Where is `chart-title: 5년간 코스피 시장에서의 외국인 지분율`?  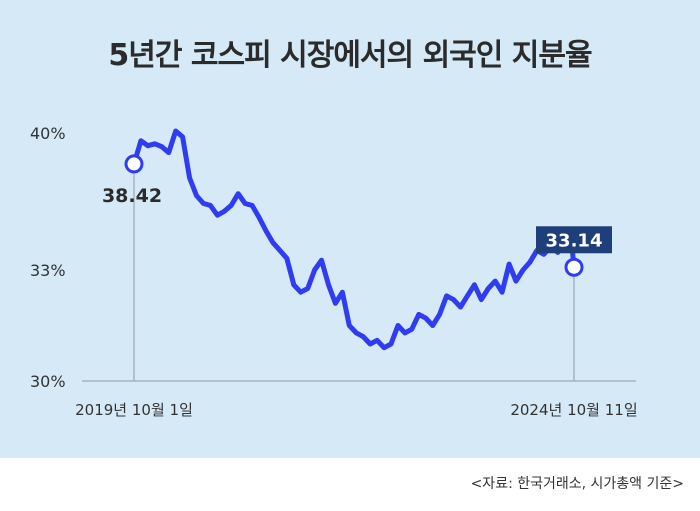 chart-title: 5년간 코스피 시장에서의 외국인 지분율 is located at coordinates (350, 55).